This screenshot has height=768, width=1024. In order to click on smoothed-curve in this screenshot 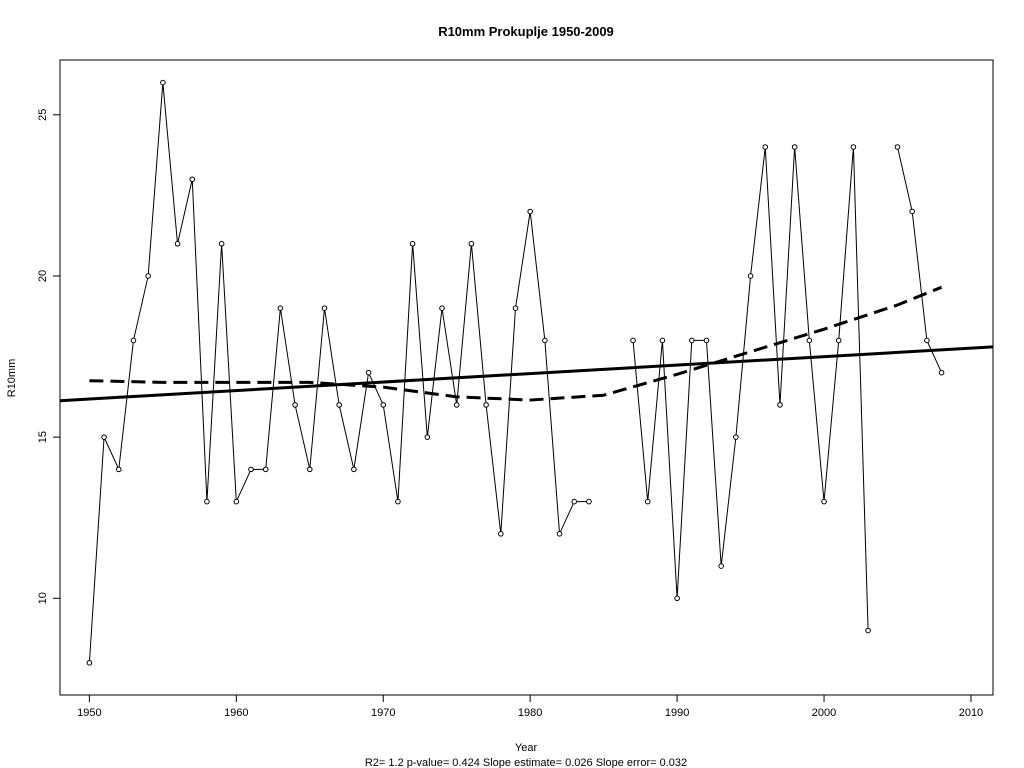, I will do `click(516, 343)`.